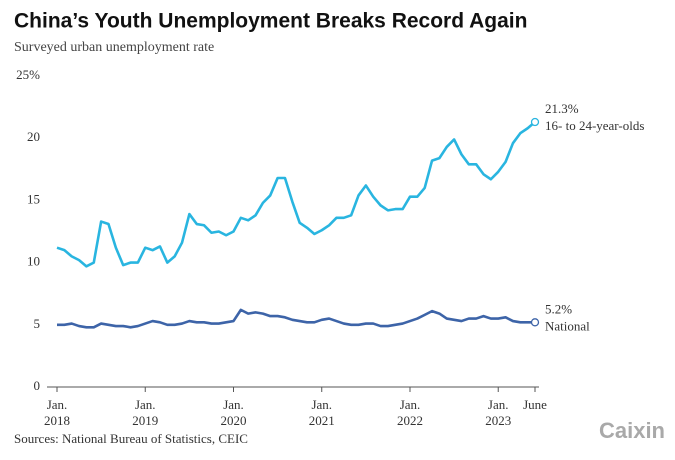 This screenshot has height=460, width=675. Describe the element at coordinates (37, 323) in the screenshot. I see `y-tick-label: 5` at that location.